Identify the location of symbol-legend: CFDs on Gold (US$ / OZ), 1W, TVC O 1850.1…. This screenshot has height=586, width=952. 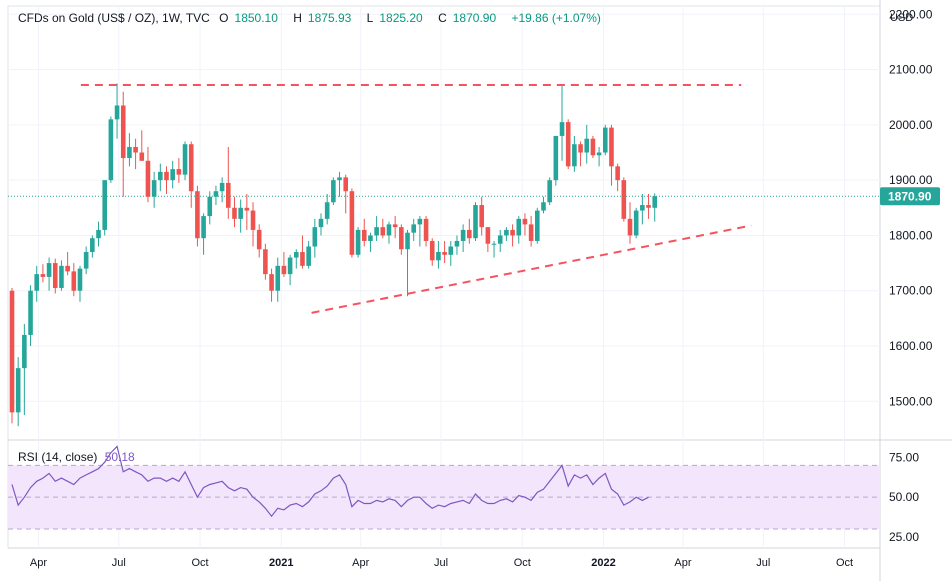
(312, 18).